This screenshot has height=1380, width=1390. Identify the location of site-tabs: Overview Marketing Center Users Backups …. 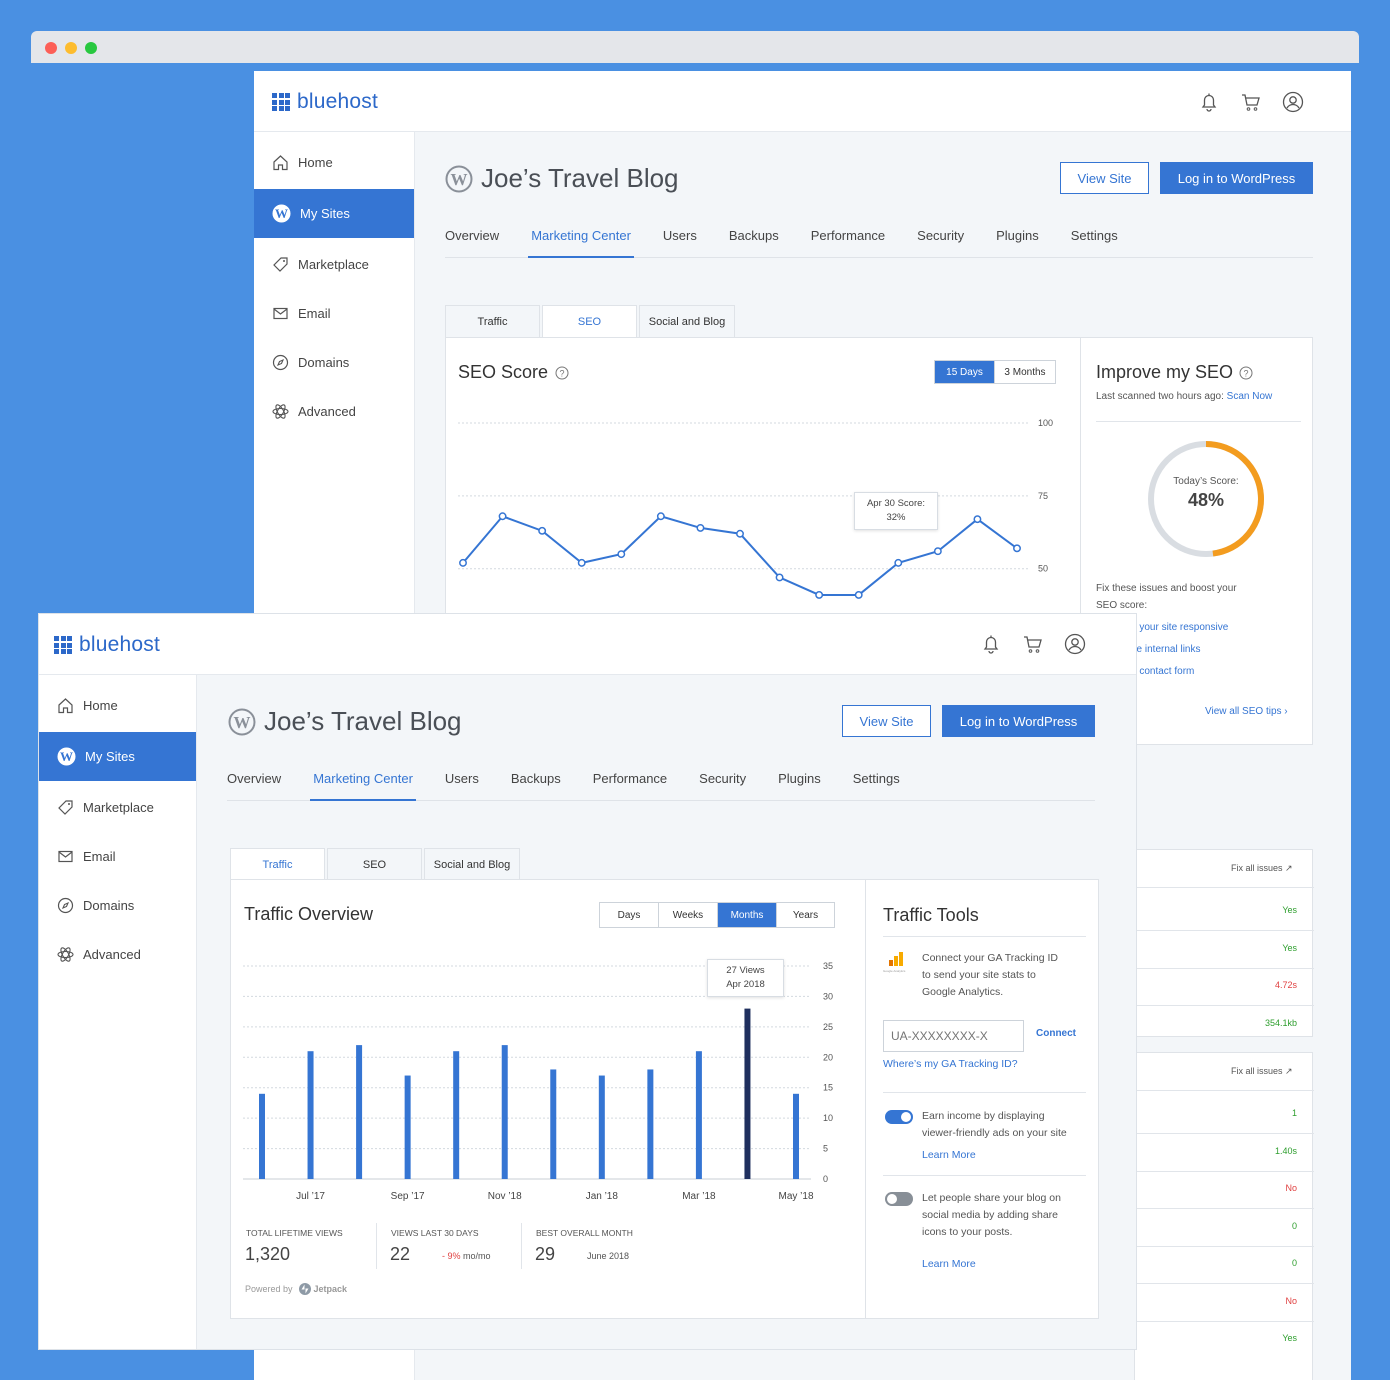
(661, 784).